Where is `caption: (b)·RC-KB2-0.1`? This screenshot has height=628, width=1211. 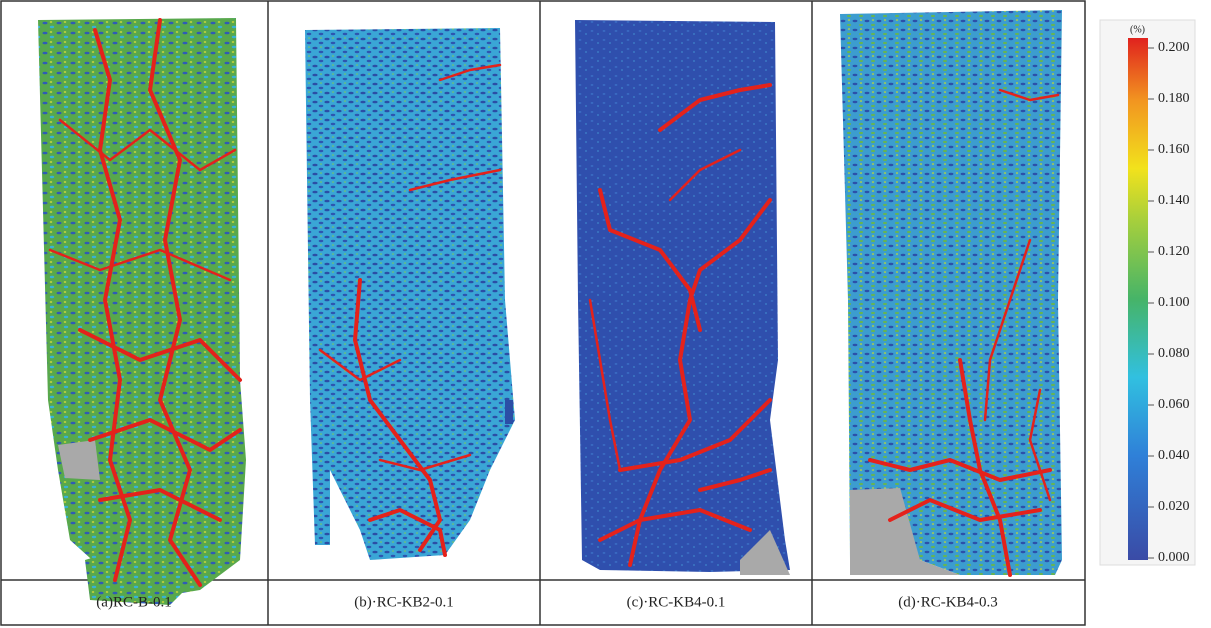
caption: (b)·RC-KB2-0.1 is located at coordinates (404, 602).